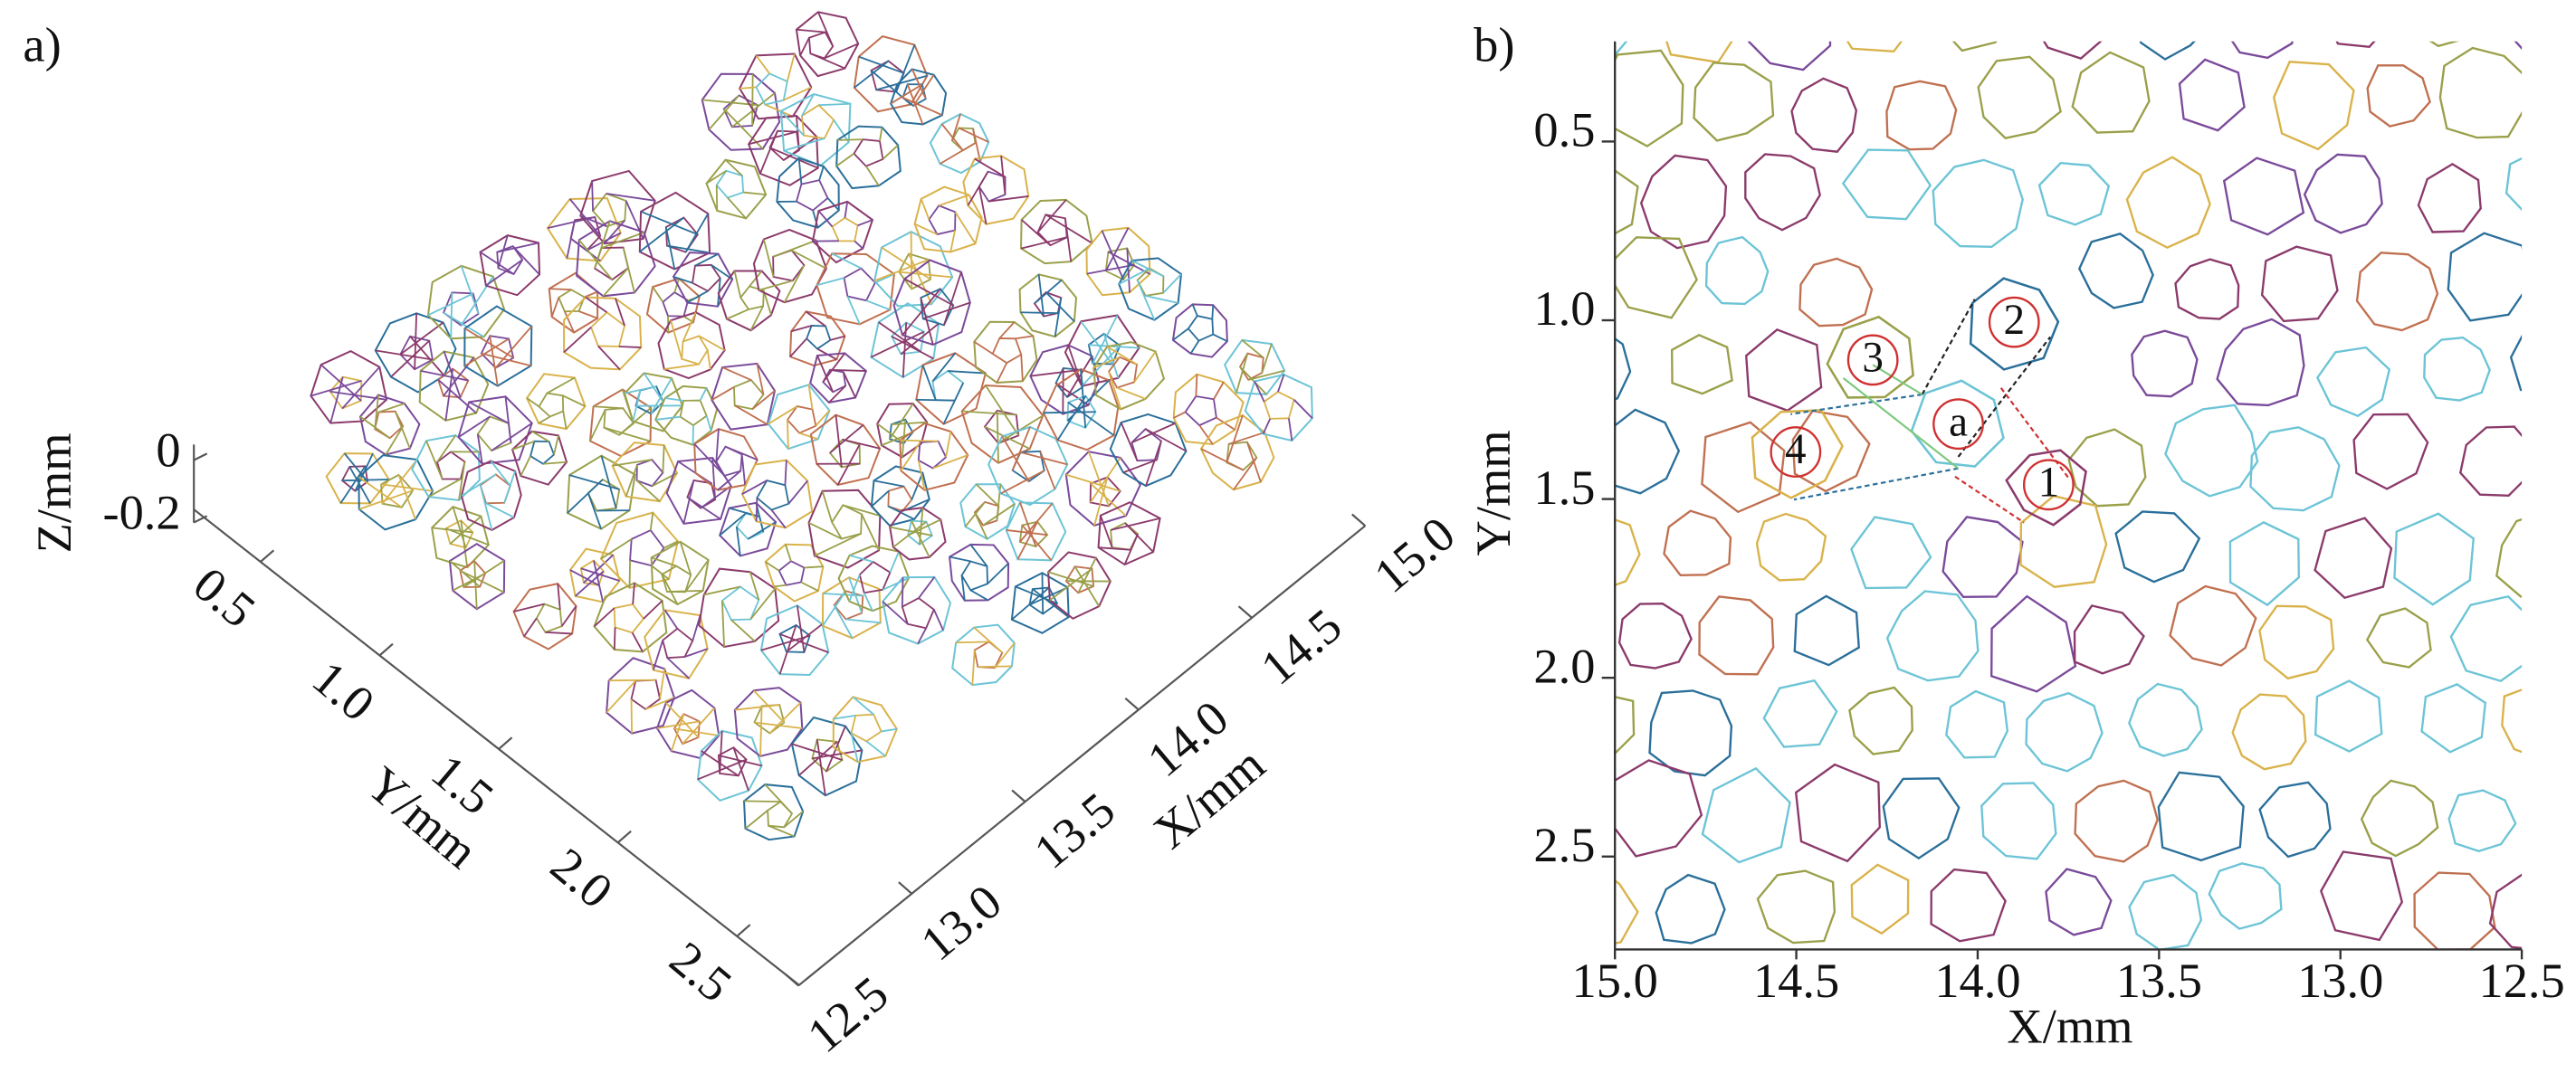  I want to click on y-tick-label: 1.0, so click(344, 690).